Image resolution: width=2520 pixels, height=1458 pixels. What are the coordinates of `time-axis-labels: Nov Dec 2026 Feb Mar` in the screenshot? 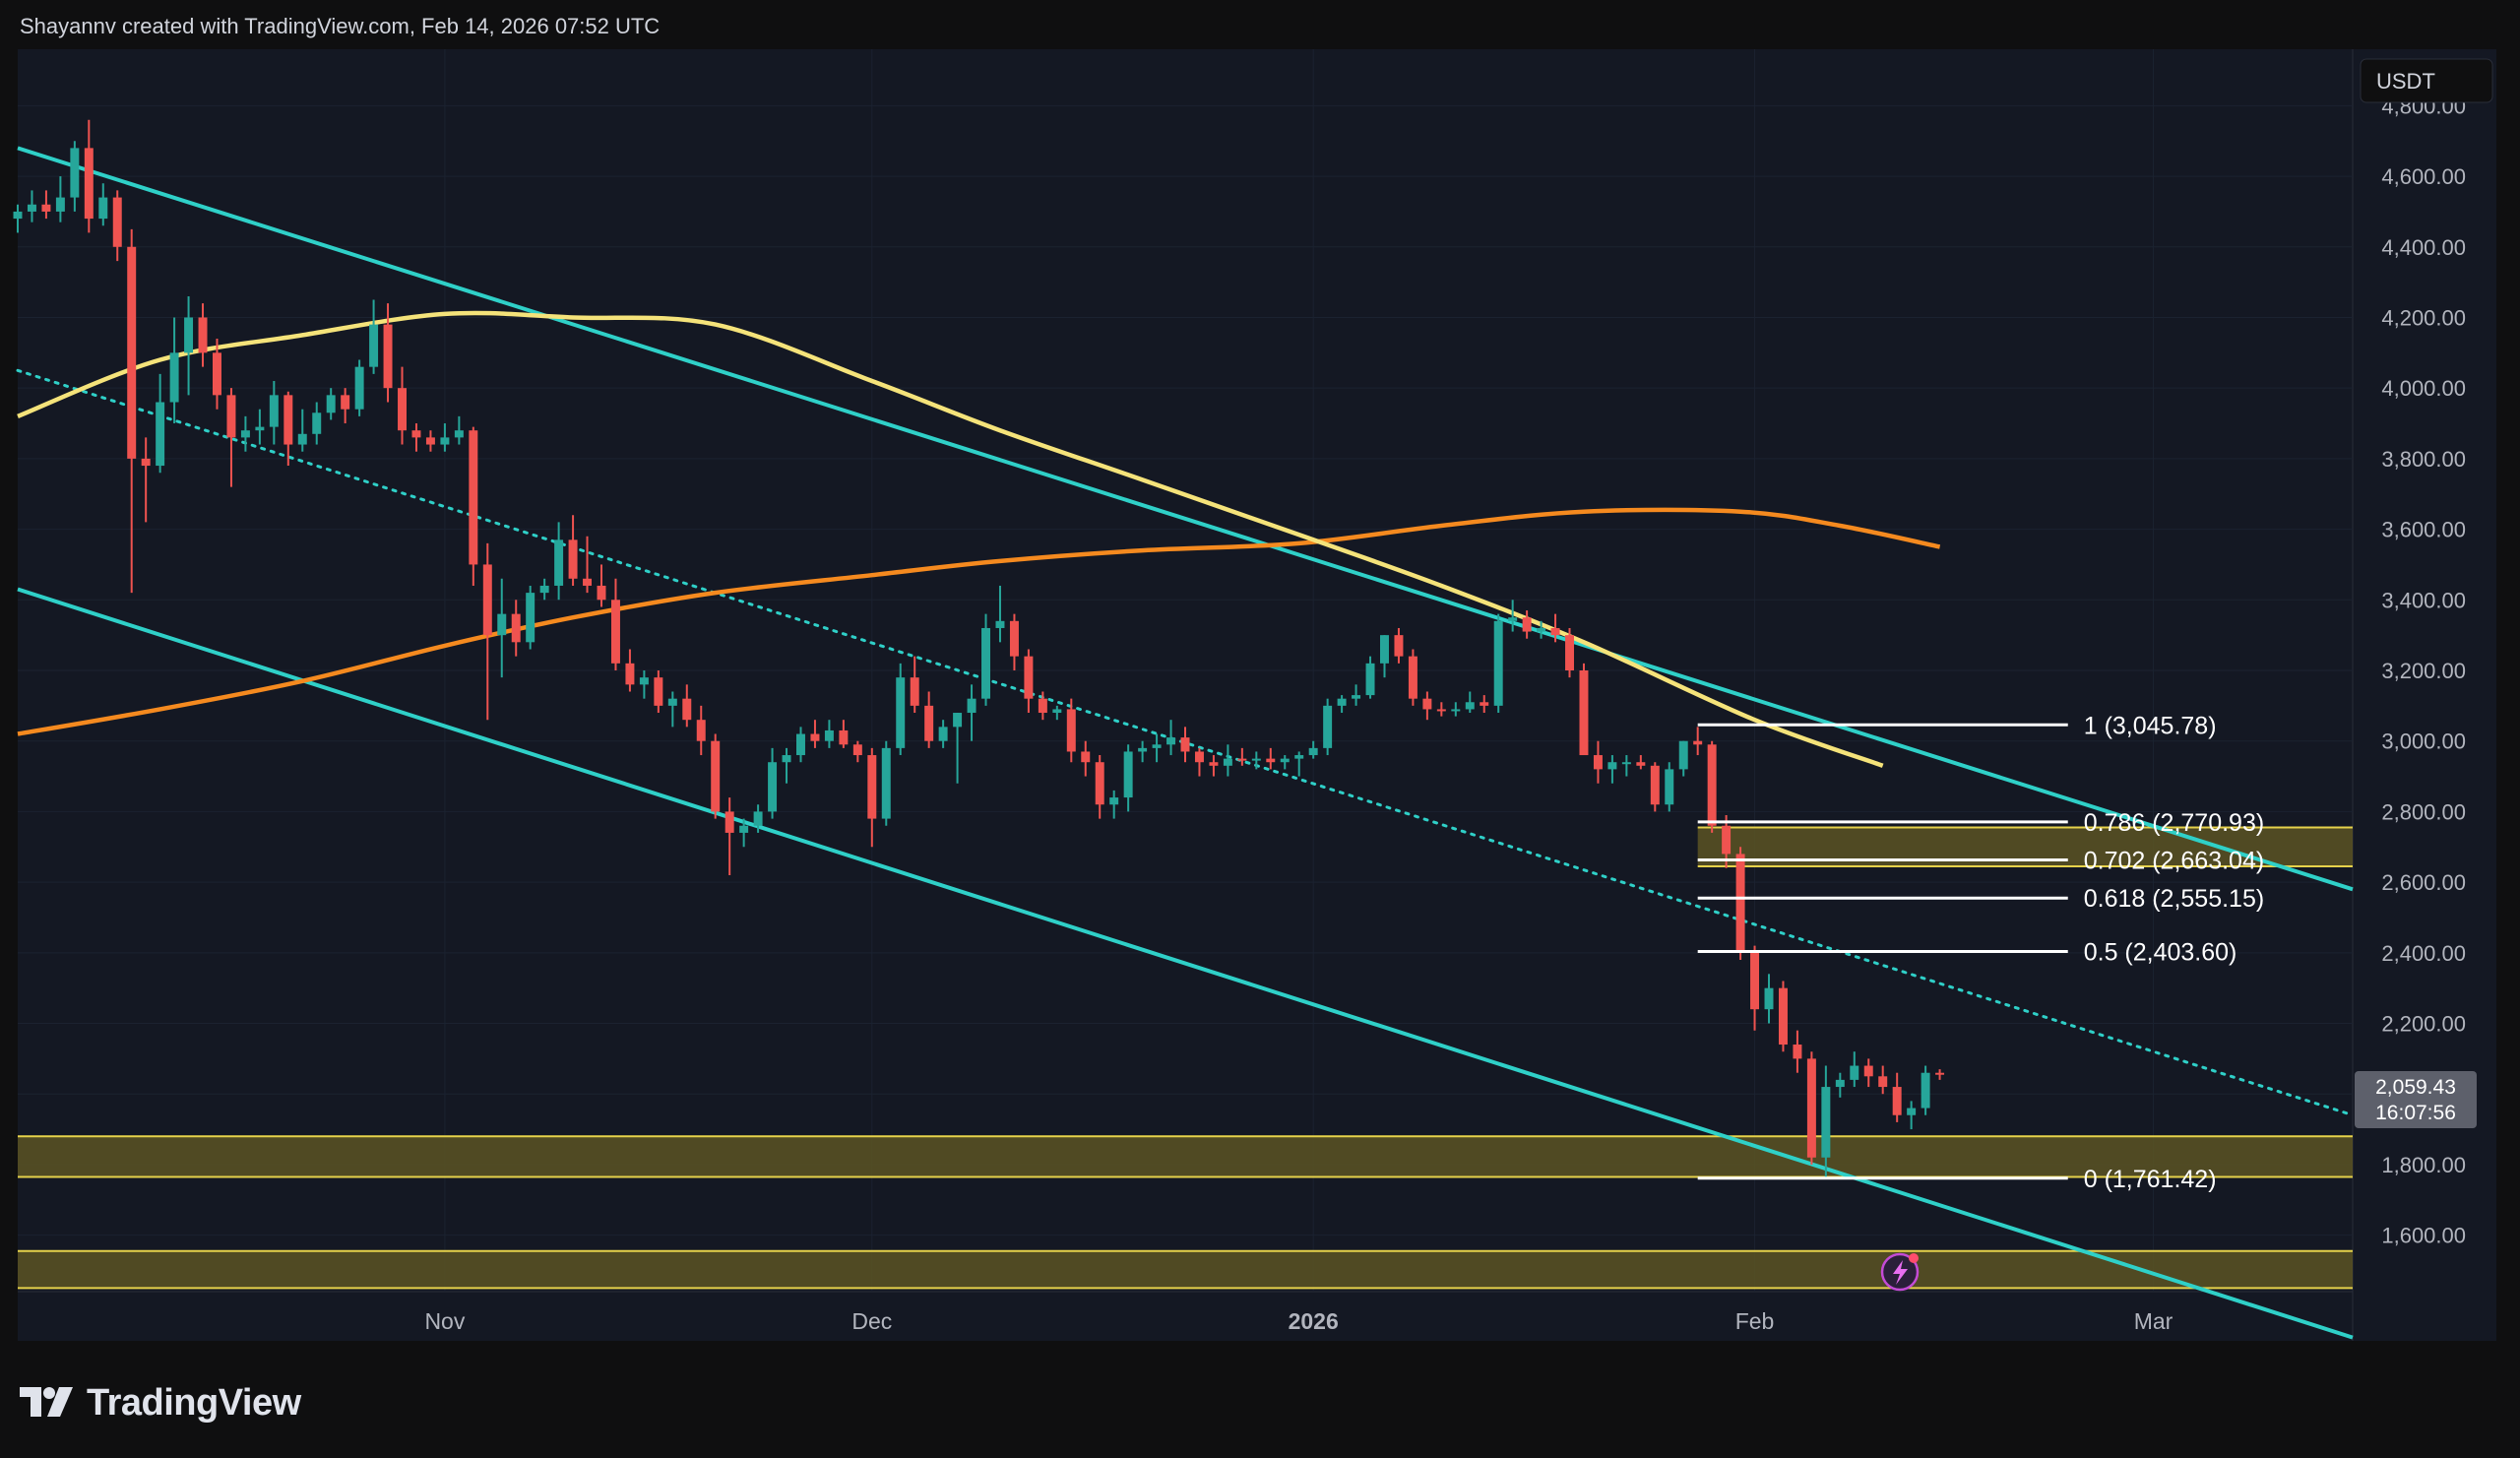 It's located at (1298, 1321).